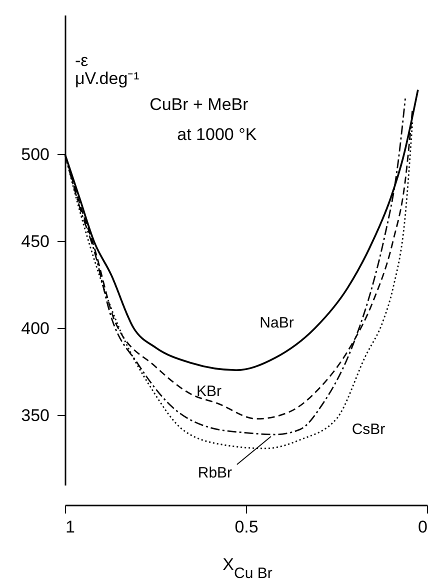  Describe the element at coordinates (215, 473) in the screenshot. I see `text: RbBr` at that location.